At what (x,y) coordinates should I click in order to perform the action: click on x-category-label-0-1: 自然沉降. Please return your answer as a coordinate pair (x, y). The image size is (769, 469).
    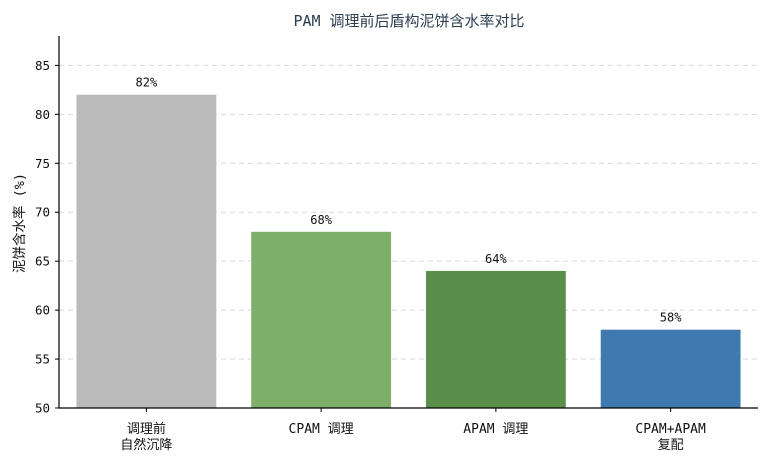
    Looking at the image, I should click on (146, 445).